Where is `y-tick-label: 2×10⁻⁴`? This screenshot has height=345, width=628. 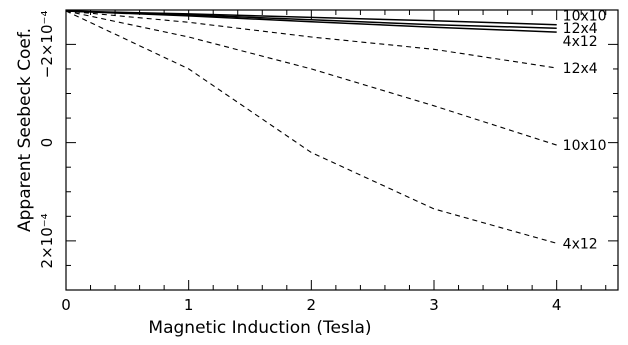 y-tick-label: 2×10⁻⁴ is located at coordinates (47, 240).